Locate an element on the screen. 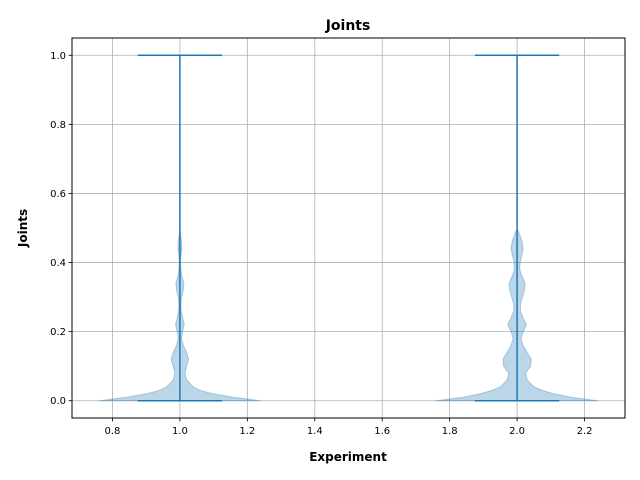  y-axis-label: Joints is located at coordinates (23, 228).